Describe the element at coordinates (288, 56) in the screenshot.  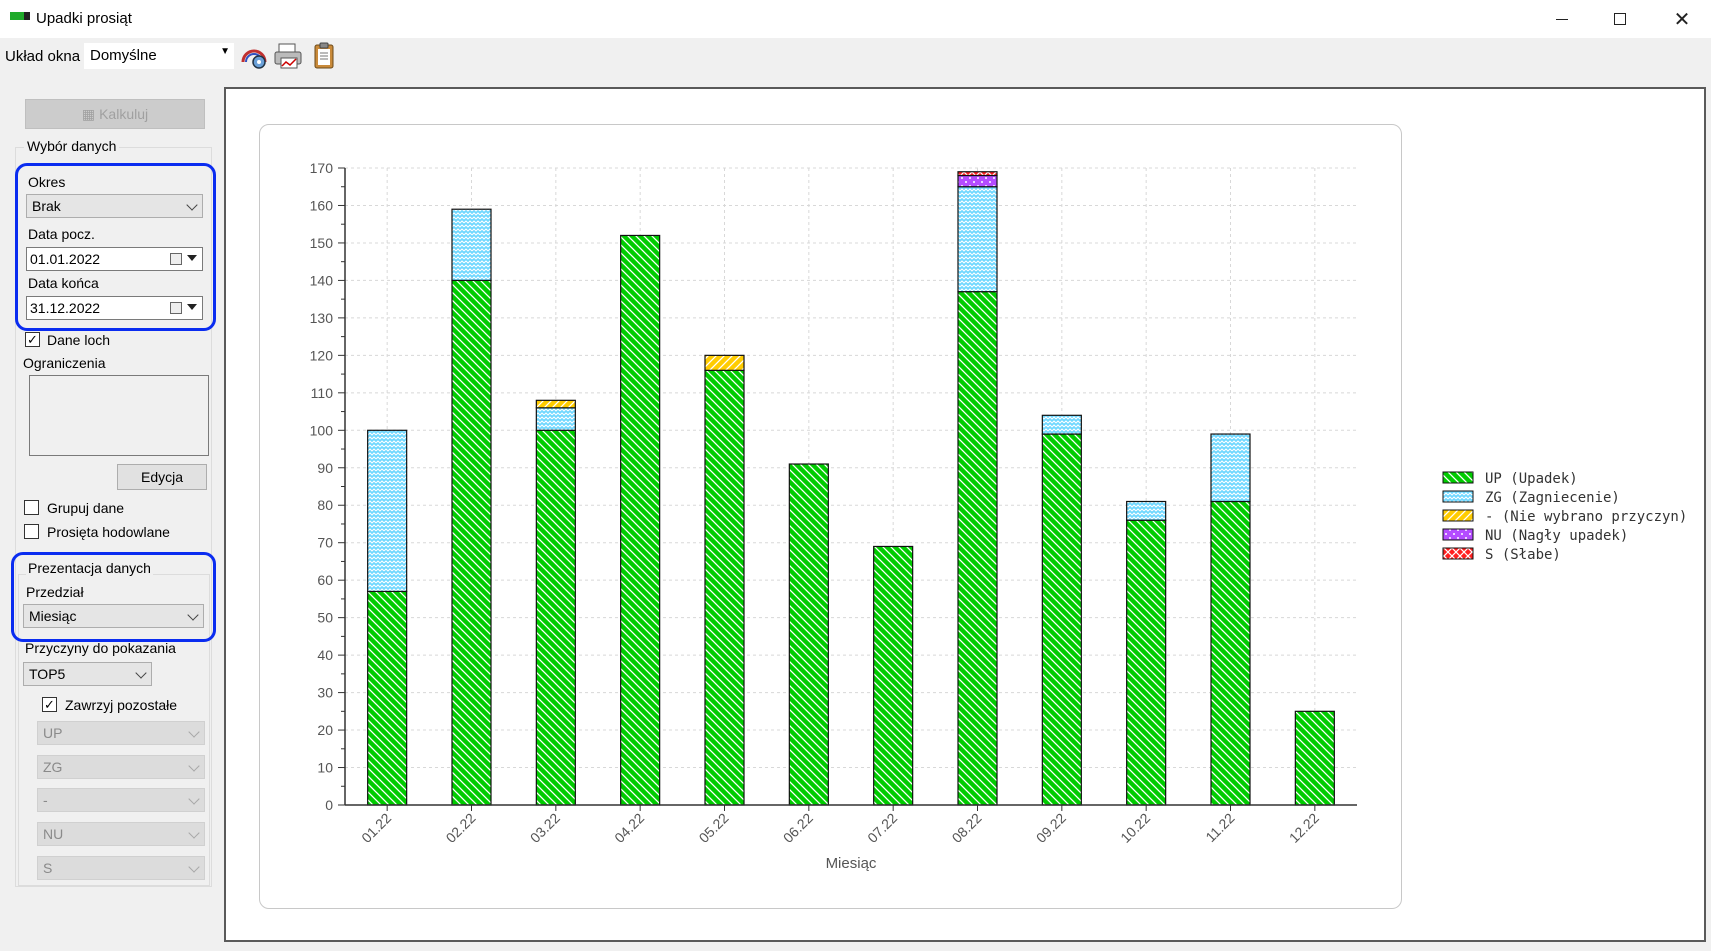
I see `print-chart-icon` at that location.